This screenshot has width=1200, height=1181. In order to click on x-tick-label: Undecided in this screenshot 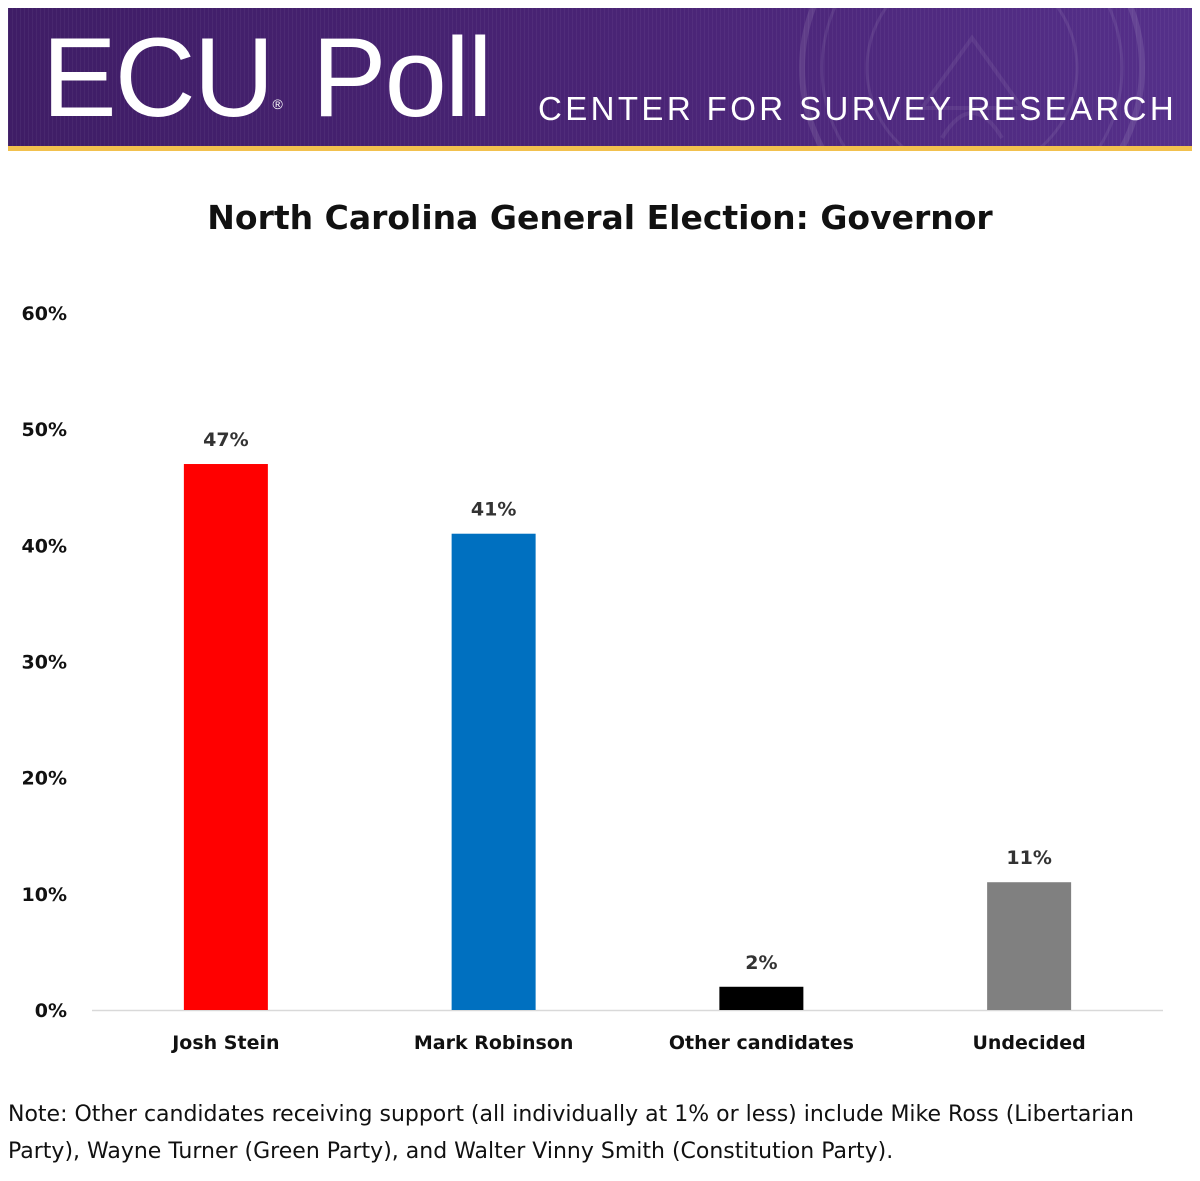, I will do `click(1028, 1043)`.